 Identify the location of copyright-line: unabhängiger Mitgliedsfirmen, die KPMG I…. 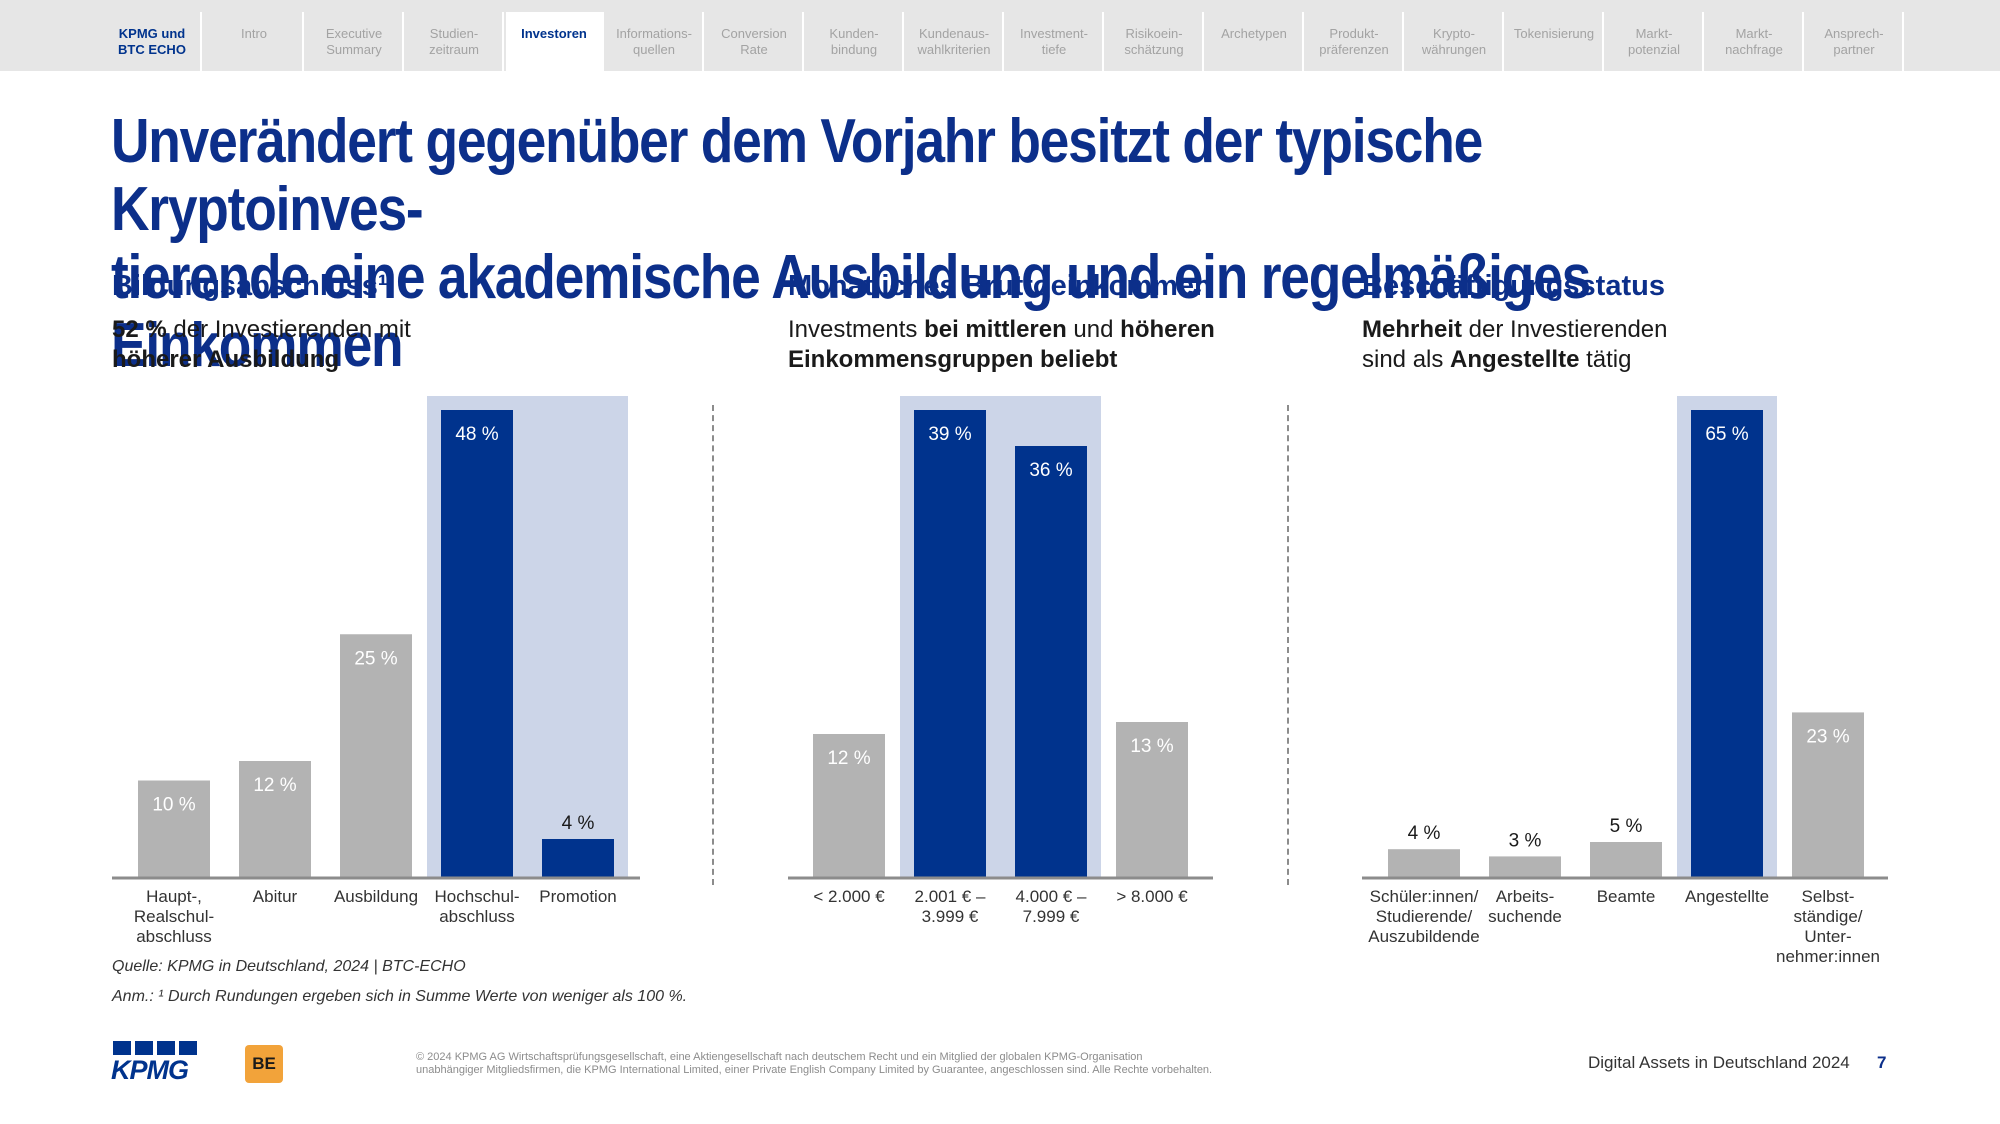
(814, 1070).